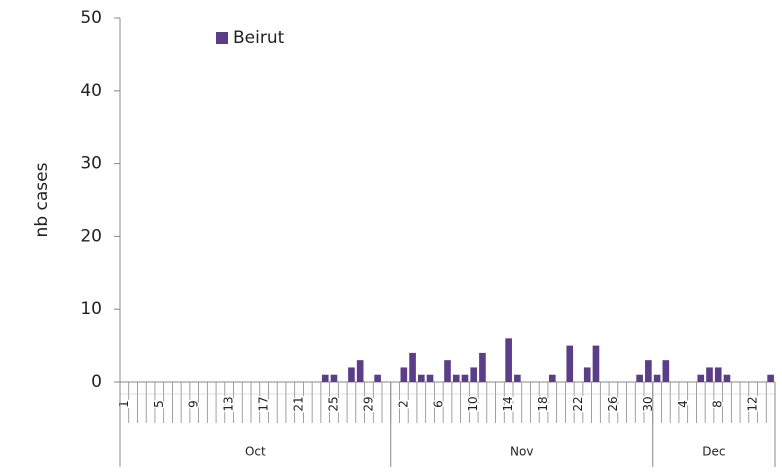 The height and width of the screenshot is (475, 782). Describe the element at coordinates (447, 402) in the screenshot. I see `category-band` at that location.